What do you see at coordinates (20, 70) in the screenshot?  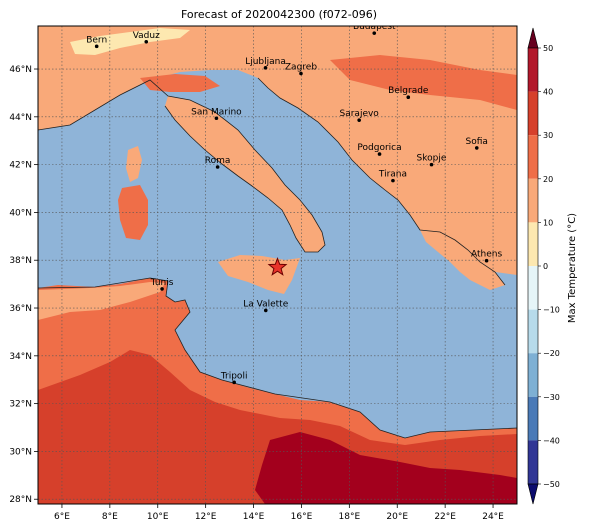 I see `lat-tick-label: 46°N` at bounding box center [20, 70].